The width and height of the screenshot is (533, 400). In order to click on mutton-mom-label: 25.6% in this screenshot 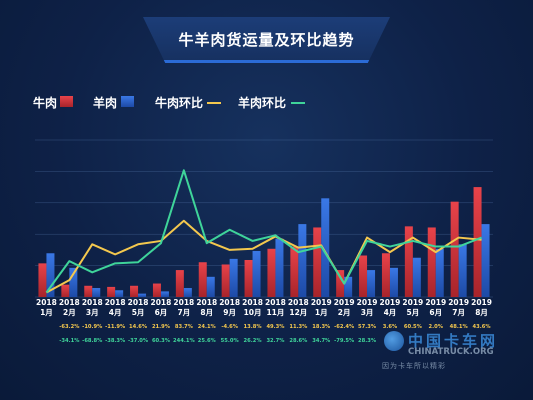, I will do `click(207, 341)`.